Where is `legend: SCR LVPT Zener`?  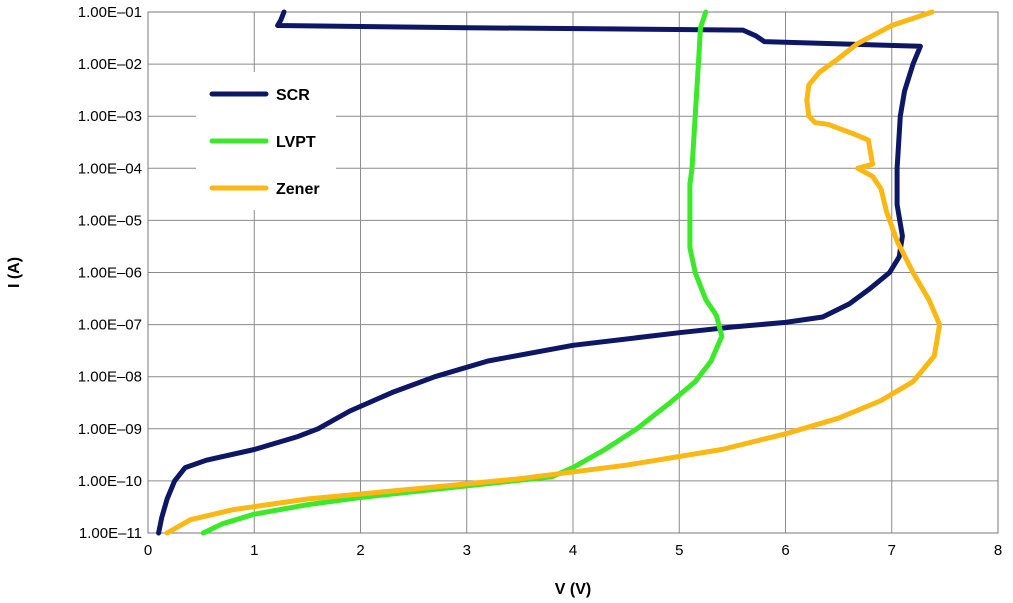 legend: SCR LVPT Zener is located at coordinates (266, 141).